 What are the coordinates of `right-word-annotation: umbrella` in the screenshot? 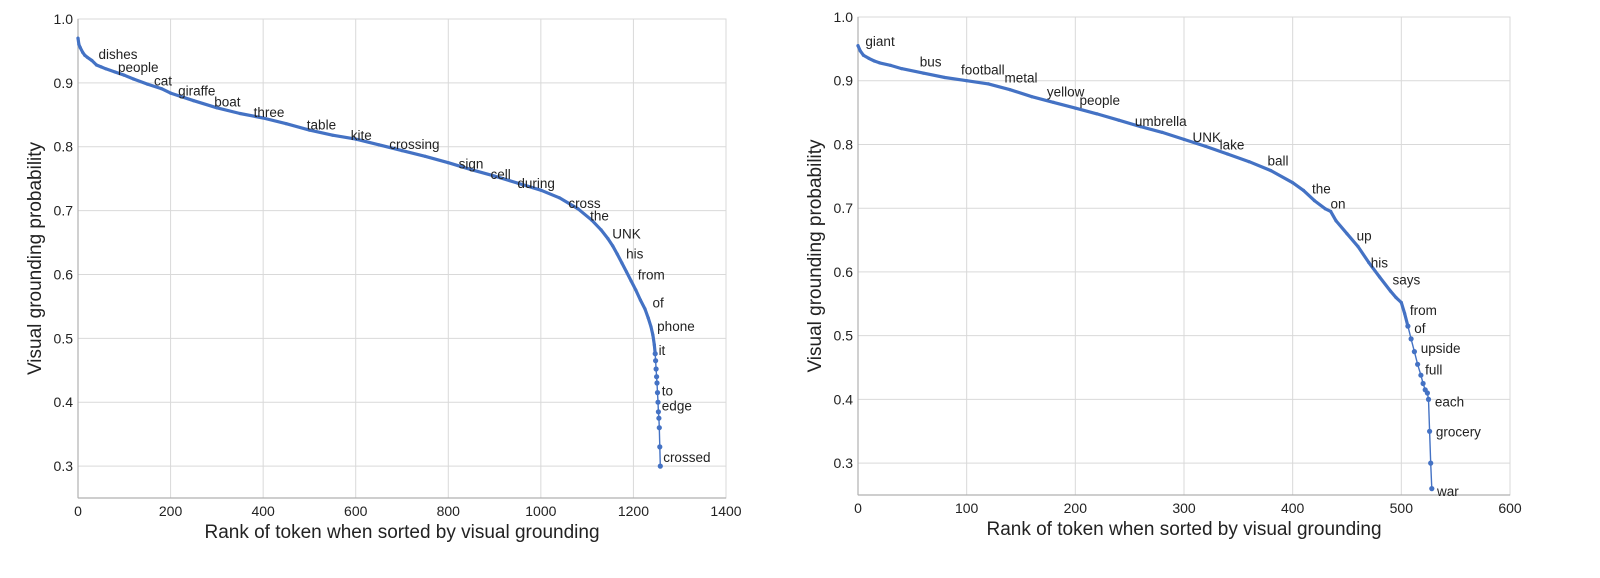 It's located at (1161, 121).